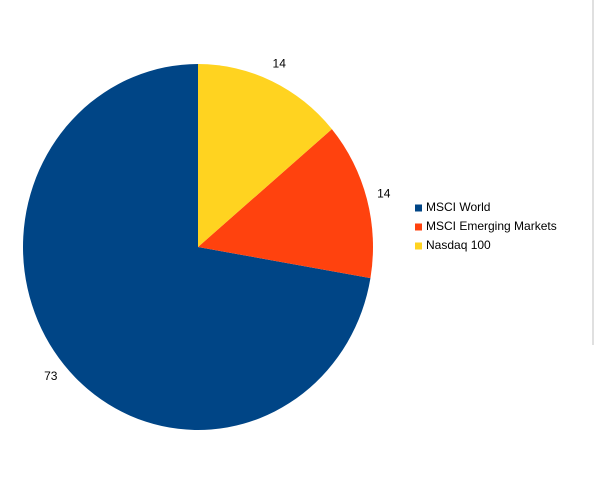  Describe the element at coordinates (491, 226) in the screenshot. I see `legend-label: MSCI Emerging Markets` at that location.